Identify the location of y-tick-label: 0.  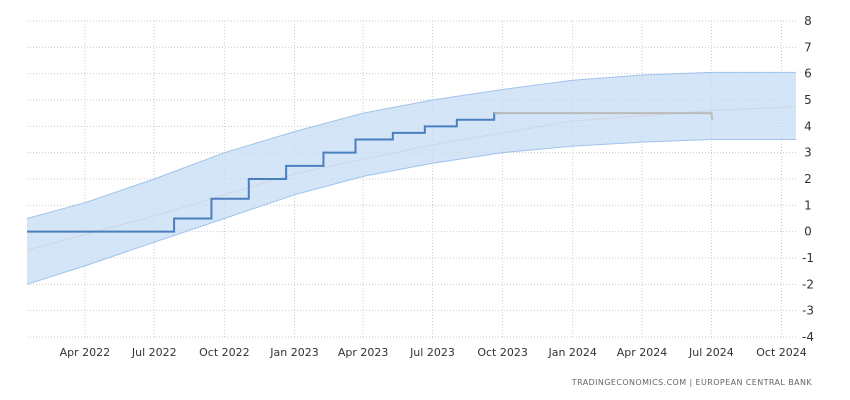
(808, 232).